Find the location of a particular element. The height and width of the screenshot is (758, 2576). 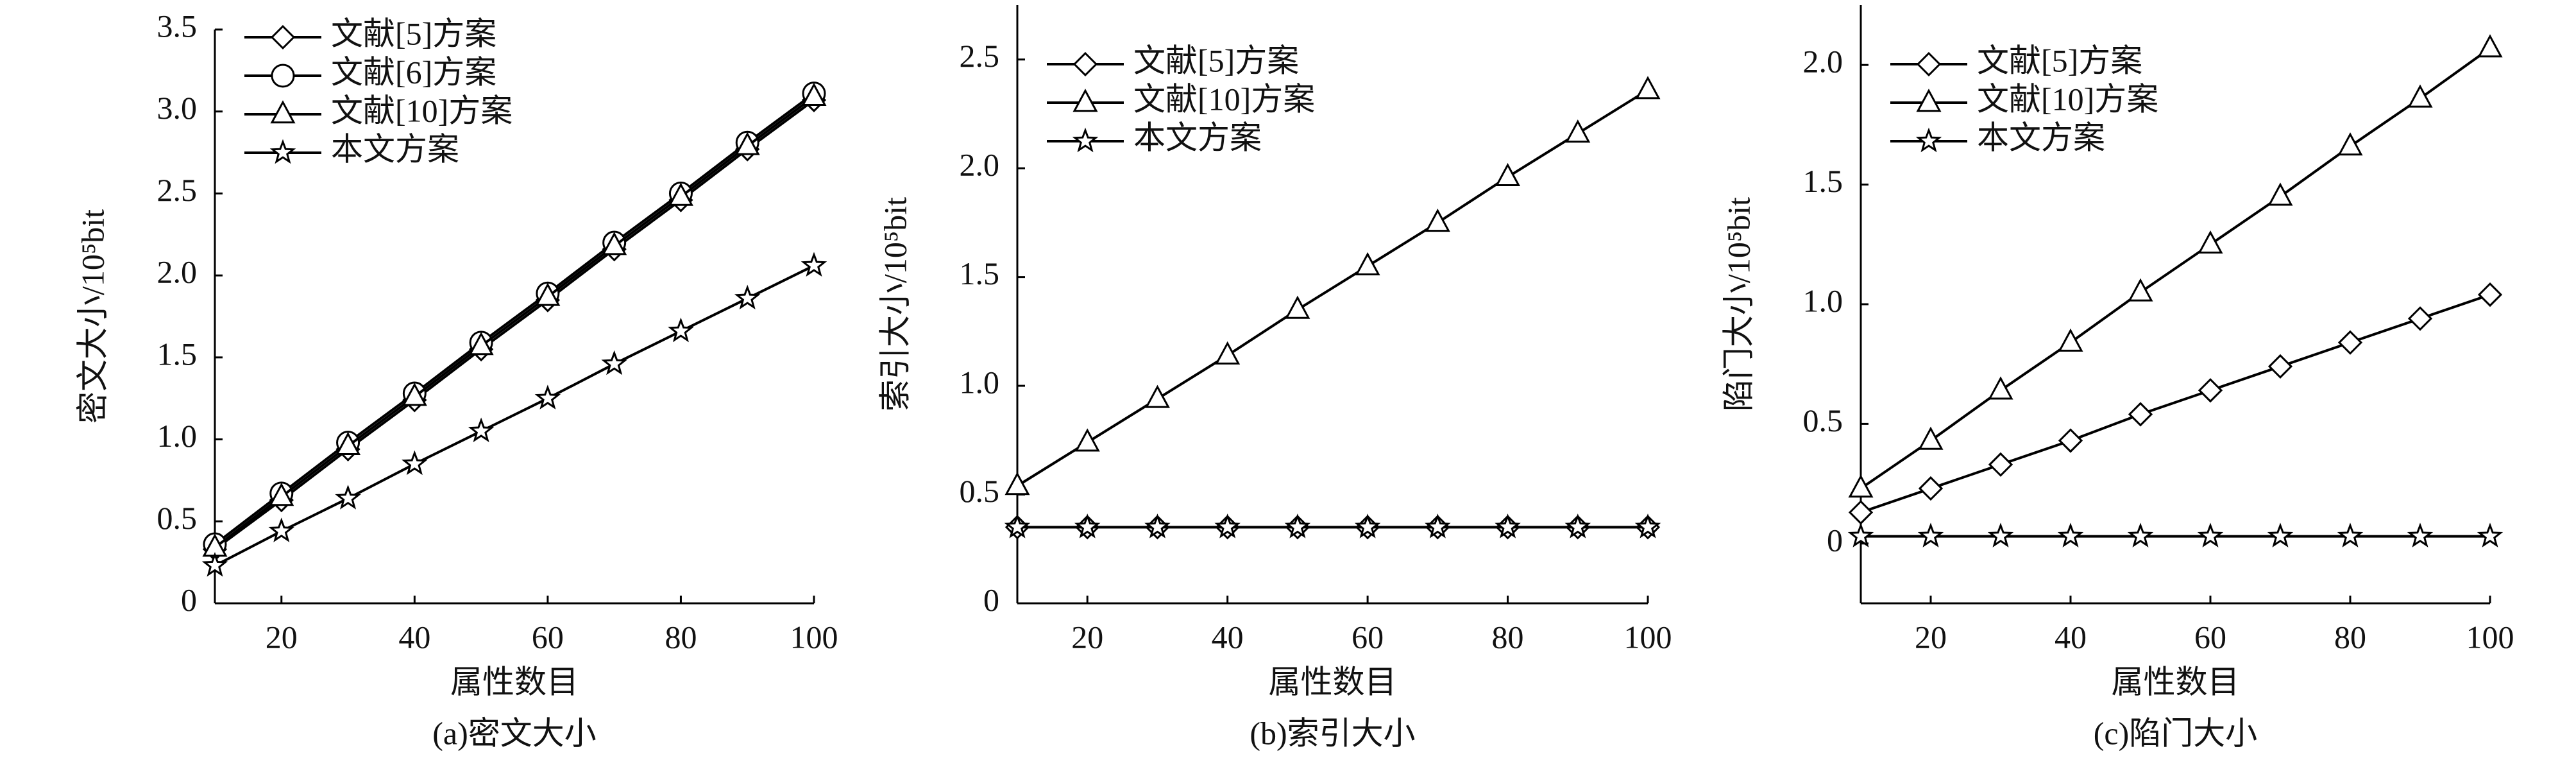

y-tick-label: 1.0 is located at coordinates (980, 383).